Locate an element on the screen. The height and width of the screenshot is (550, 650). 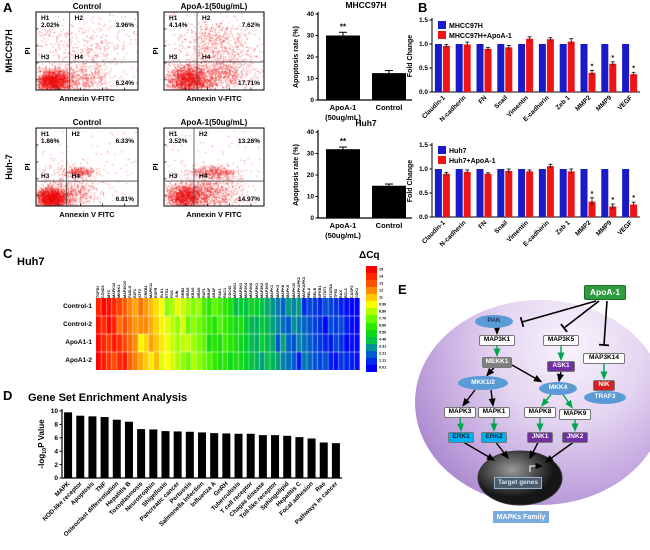
gsea-title: Gene Set Enrichment Analysis is located at coordinates (108, 398).